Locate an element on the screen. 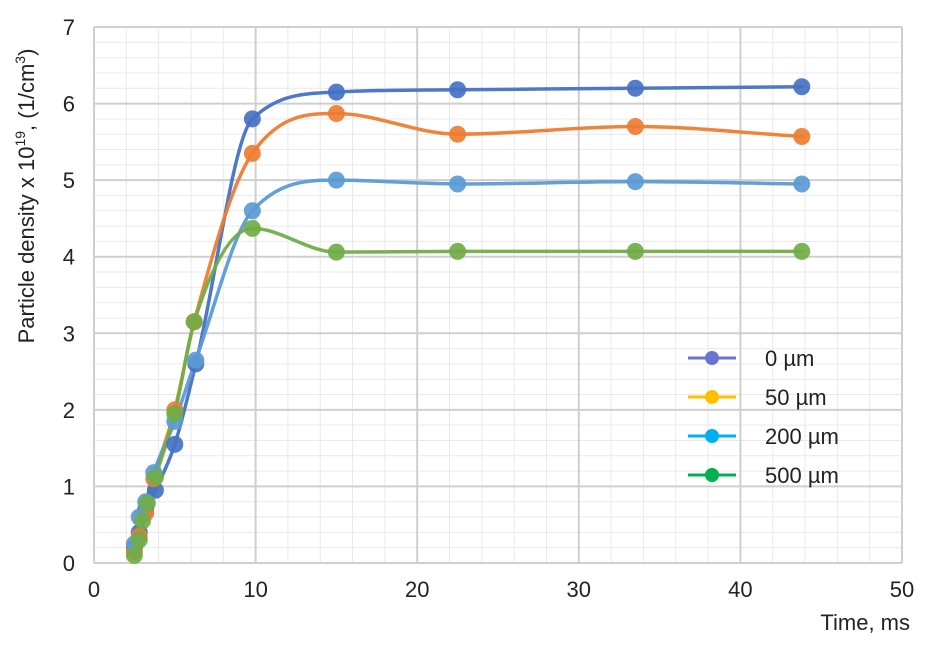 The image size is (927, 648). y-axis-title: Particle density x 1019, (1/cm3) is located at coordinates (25, 196).